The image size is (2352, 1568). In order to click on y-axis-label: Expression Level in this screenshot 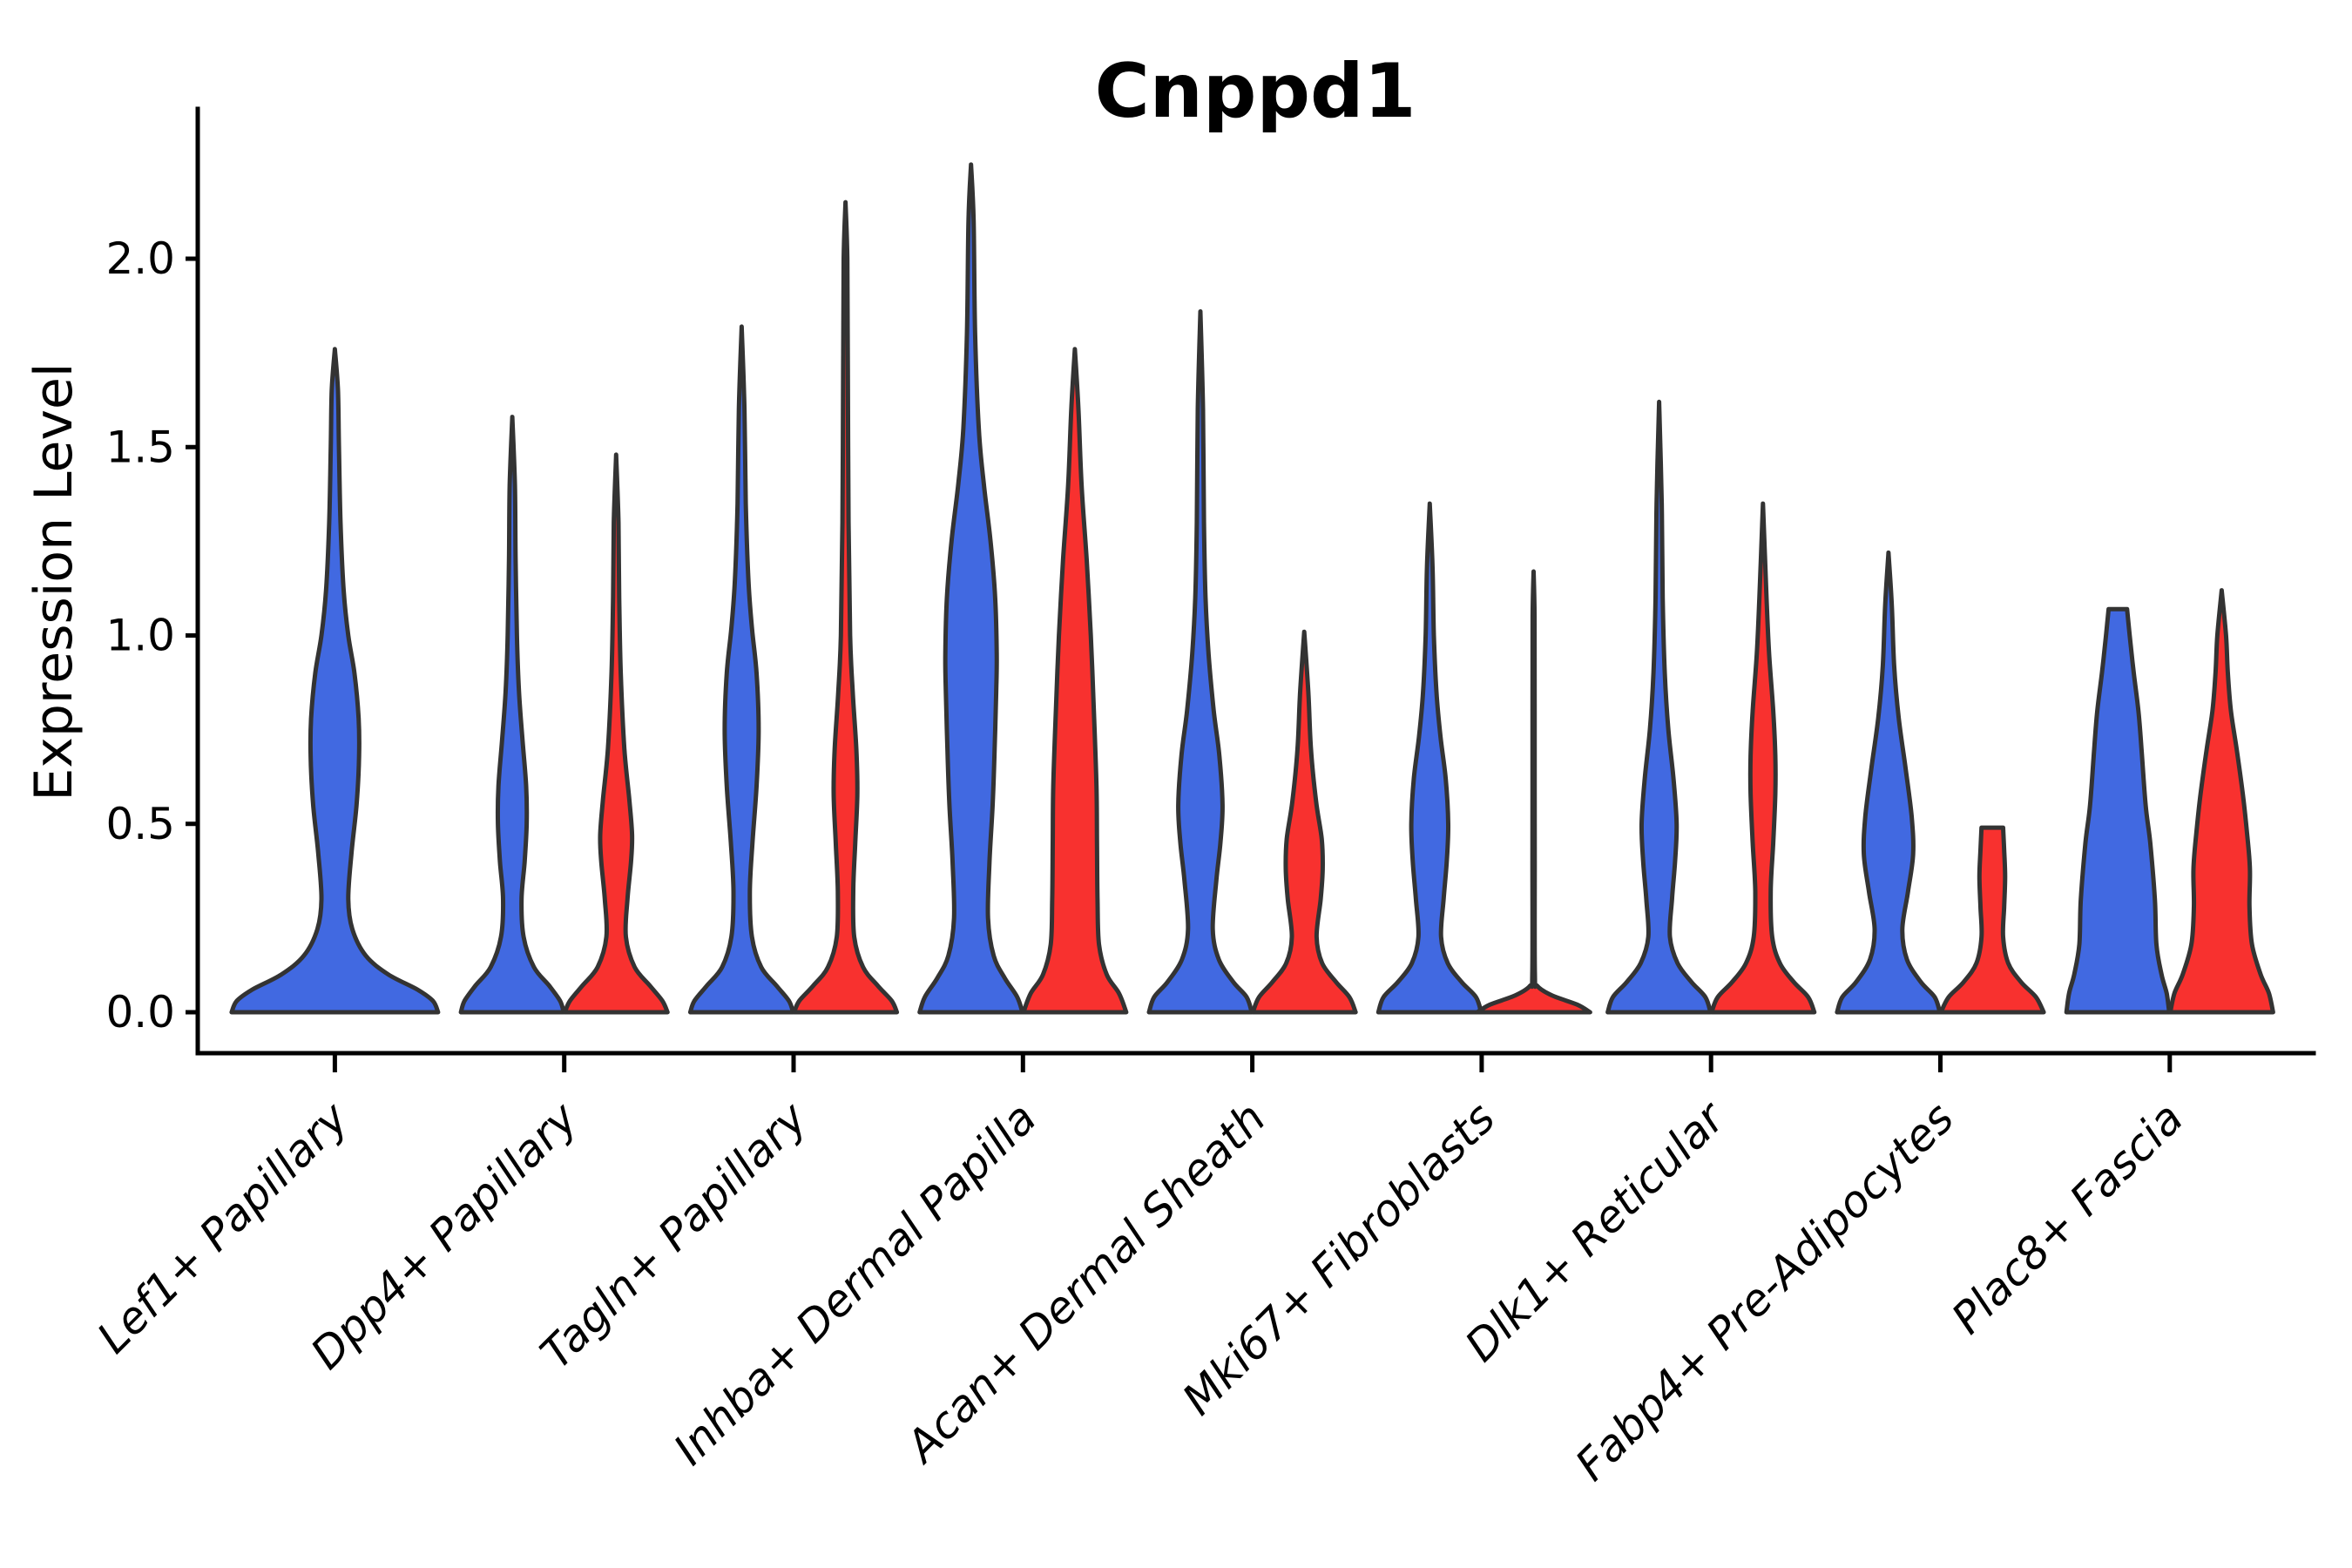, I will do `click(54, 581)`.